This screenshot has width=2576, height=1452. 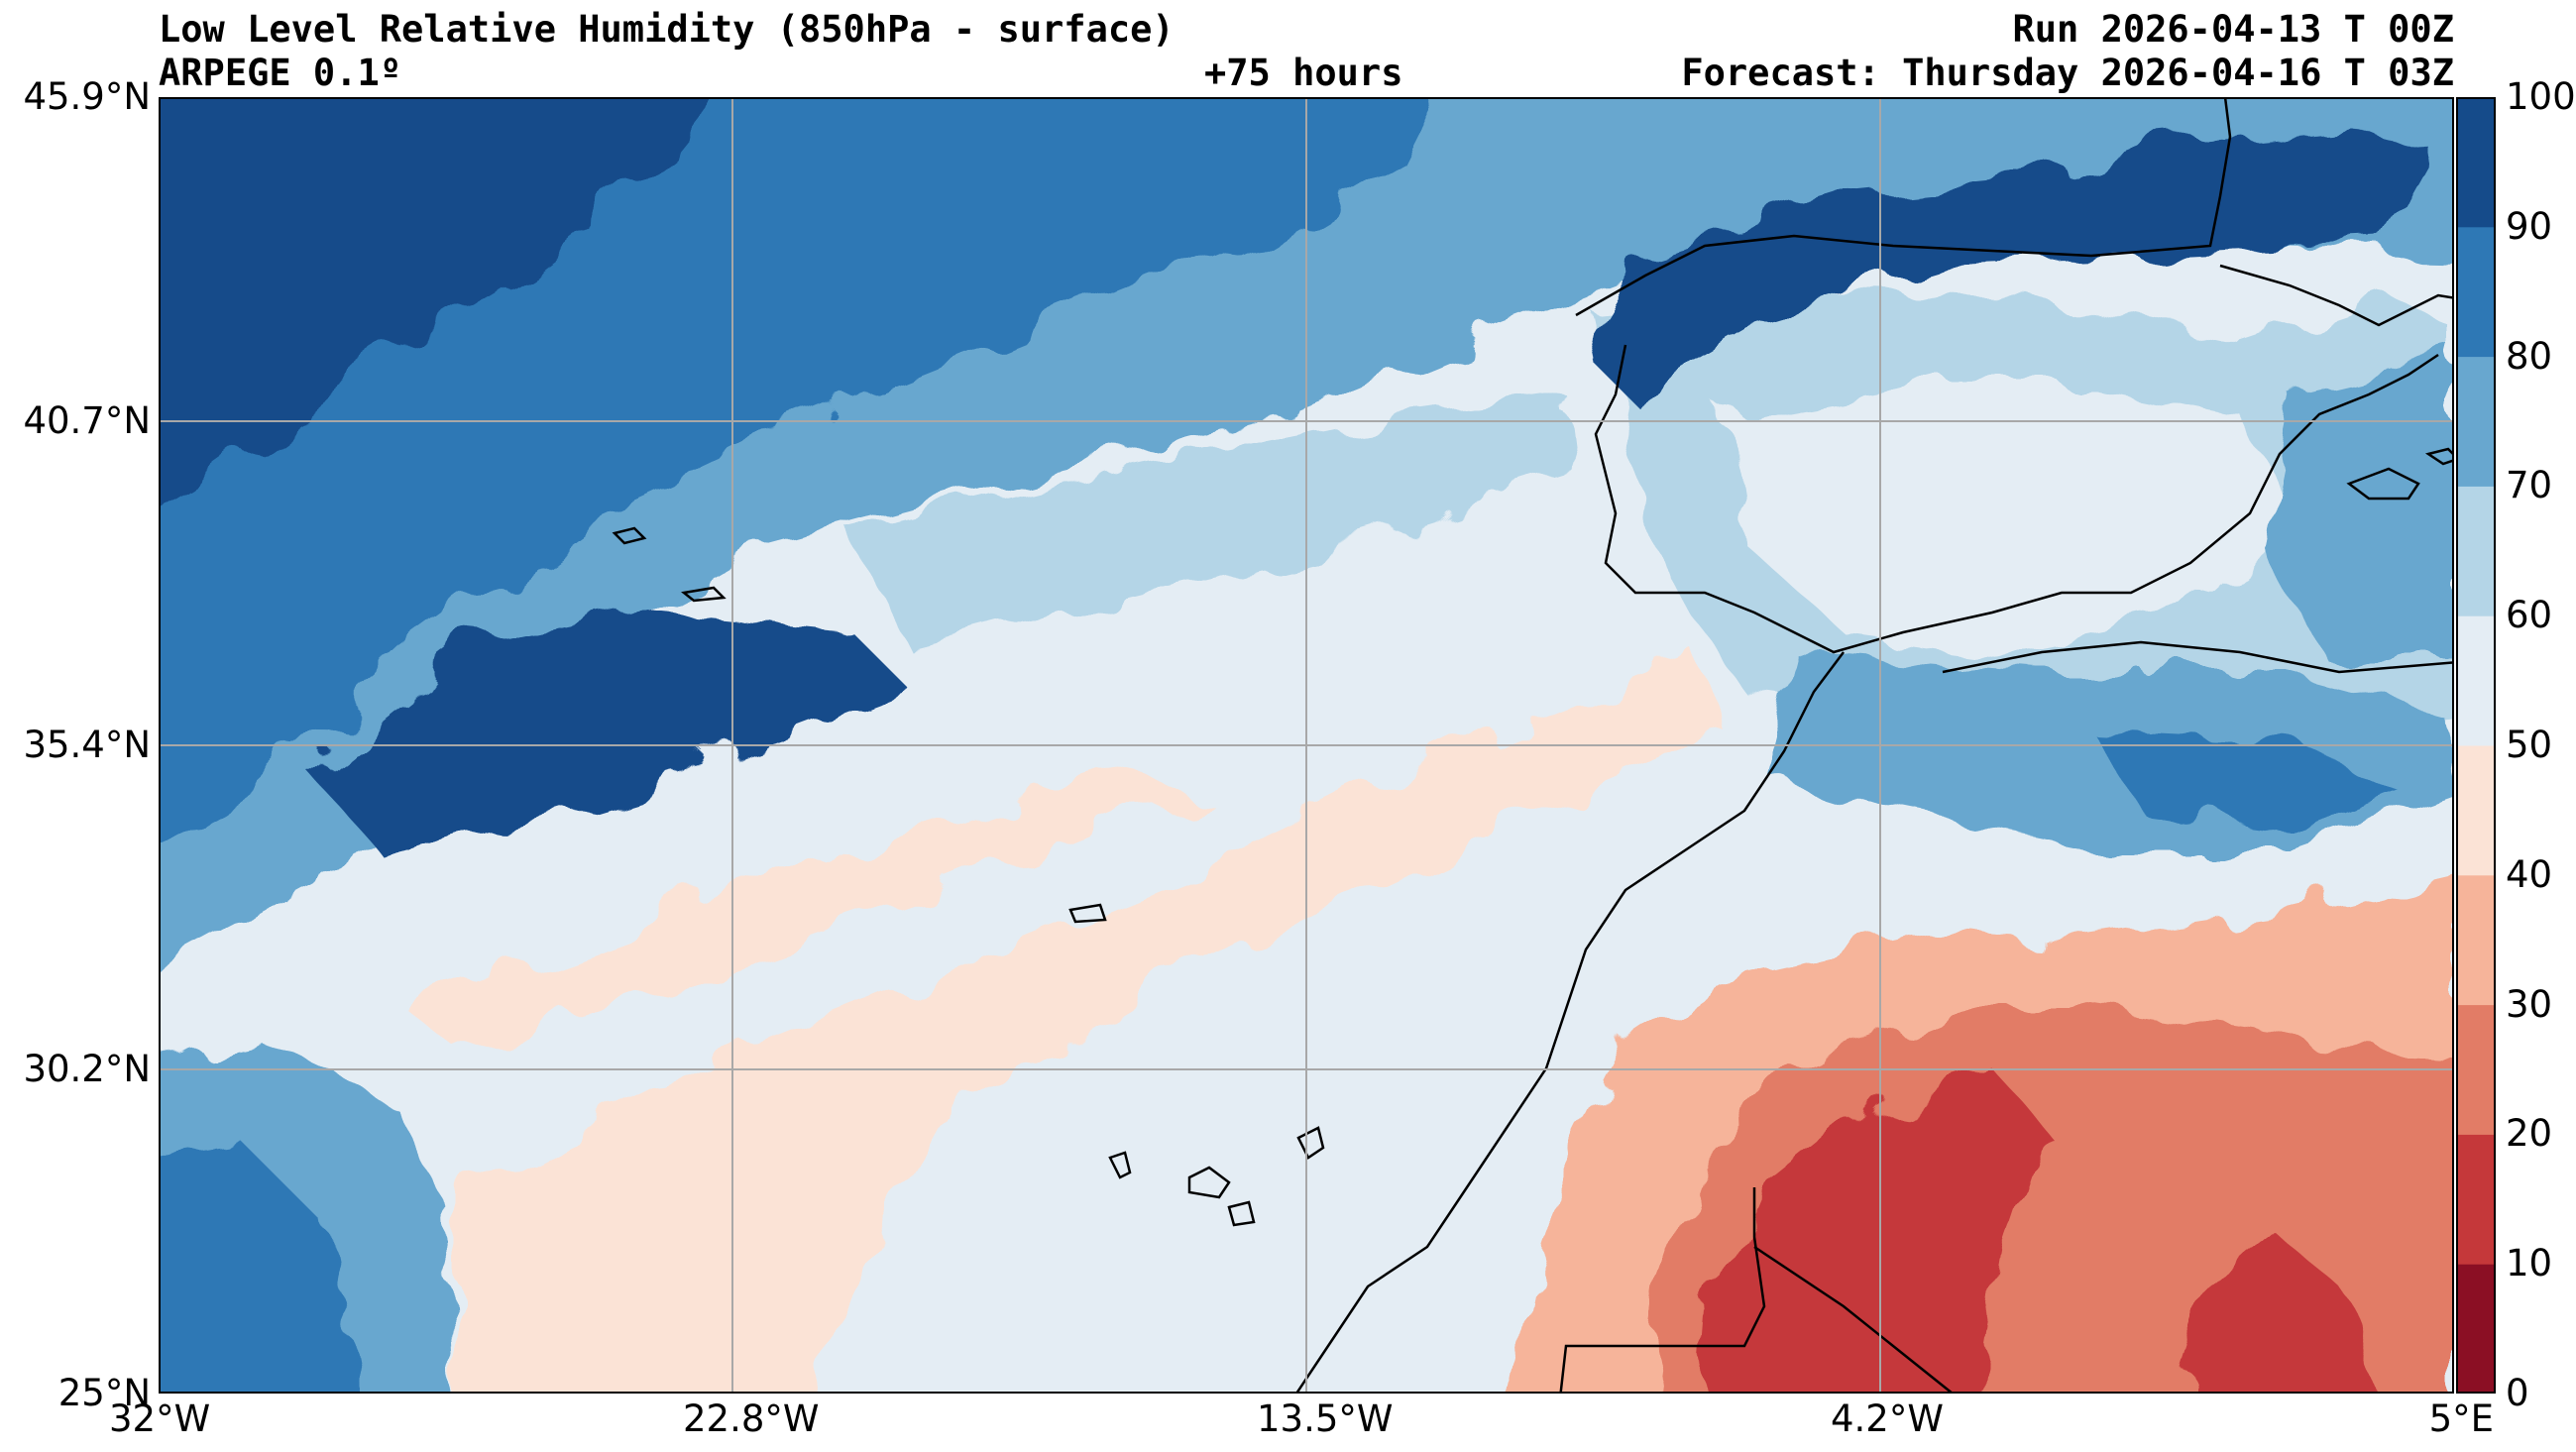 What do you see at coordinates (802, 910) in the screenshot?
I see `dry-tongue-40b` at bounding box center [802, 910].